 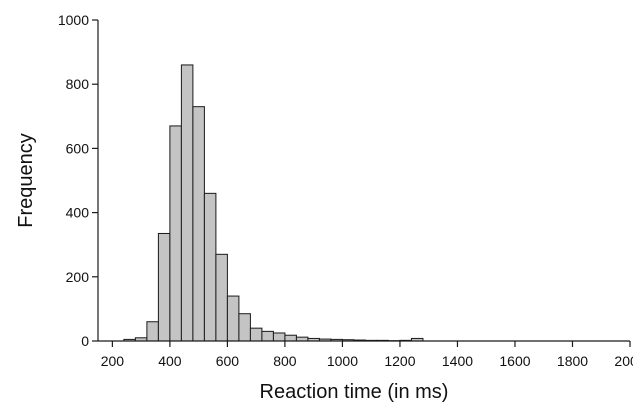 I want to click on x-axis-title: Reaction time (in ms), so click(x=354, y=392).